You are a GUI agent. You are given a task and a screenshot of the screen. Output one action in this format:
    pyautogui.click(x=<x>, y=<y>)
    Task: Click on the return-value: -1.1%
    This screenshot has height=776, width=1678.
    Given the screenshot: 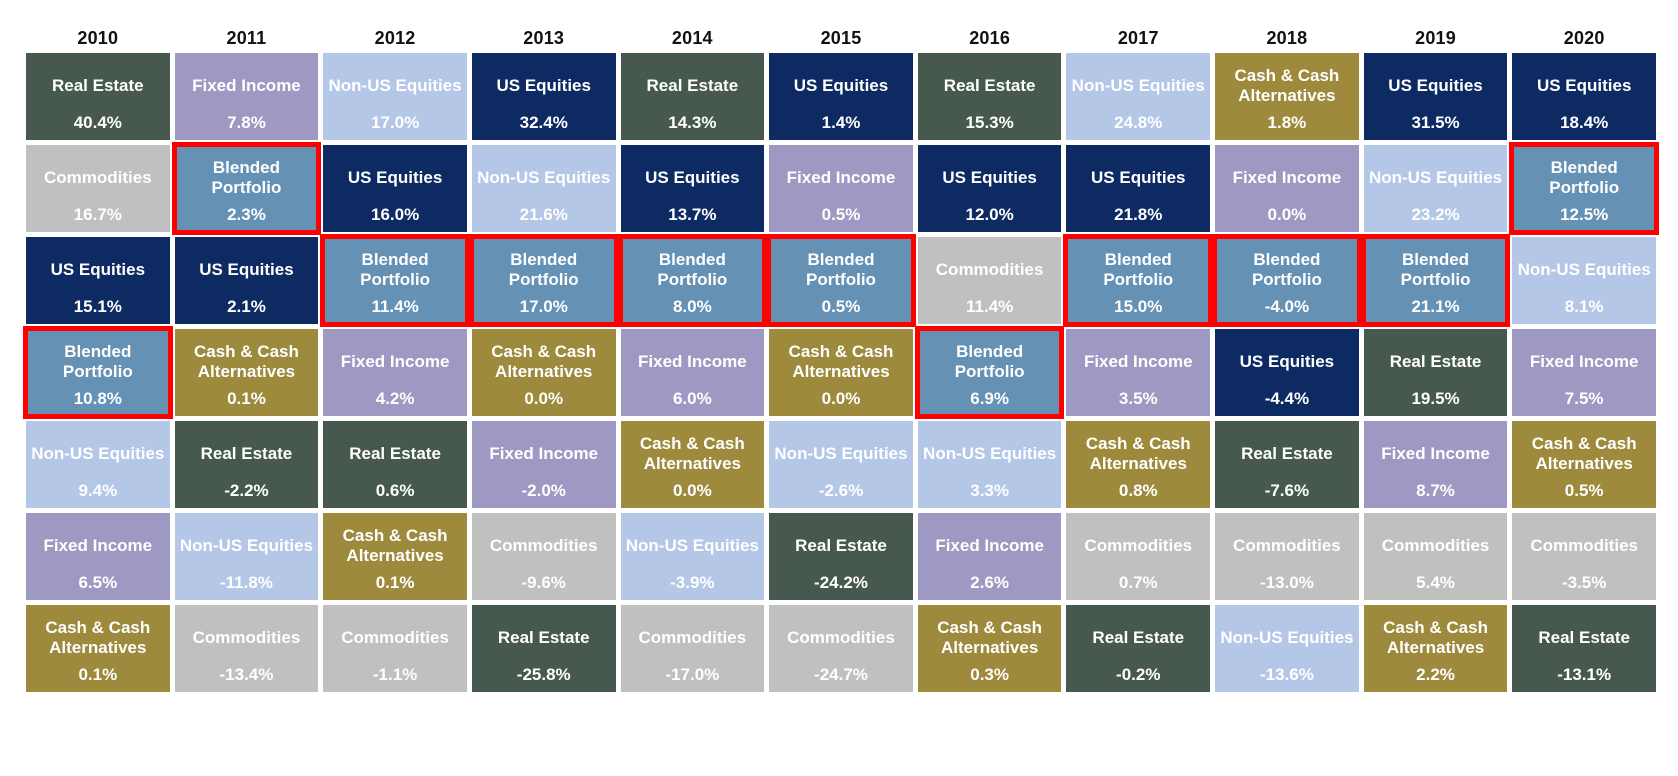 What is the action you would take?
    pyautogui.click(x=395, y=674)
    